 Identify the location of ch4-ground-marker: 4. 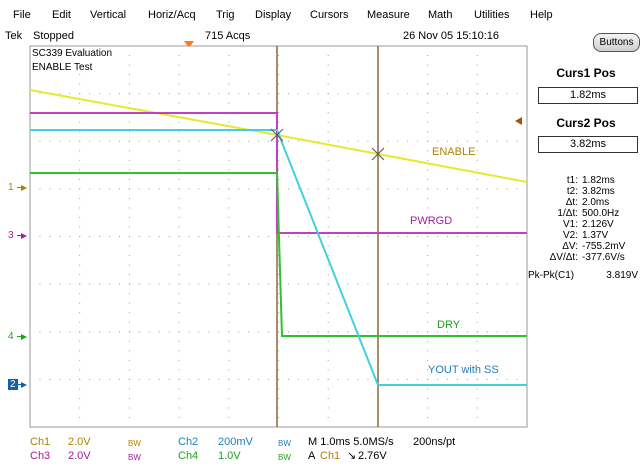
(21, 337).